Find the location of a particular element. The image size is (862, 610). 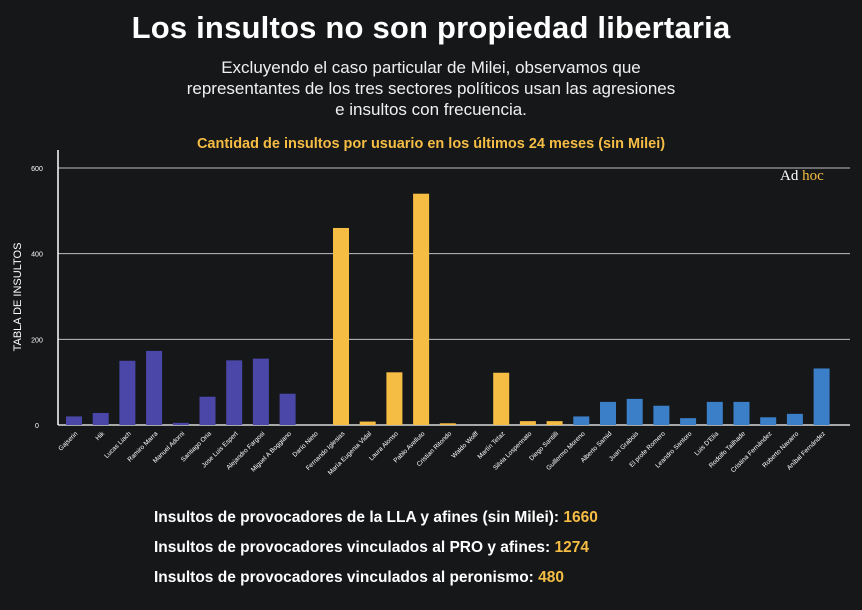

y-tick-label-600: 600 is located at coordinates (37, 169).